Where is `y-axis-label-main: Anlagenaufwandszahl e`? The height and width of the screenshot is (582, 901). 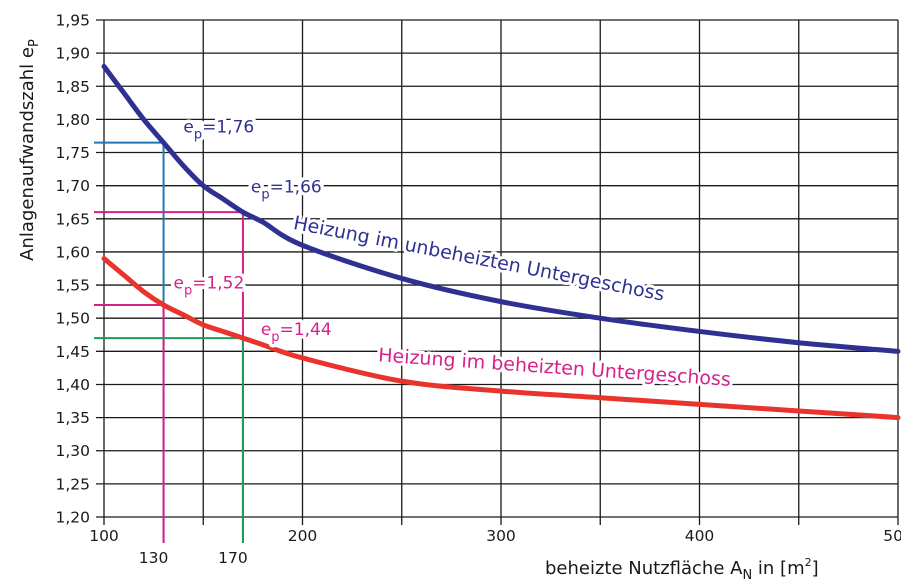
y-axis-label-main: Anlagenaufwandszahl e is located at coordinates (27, 154).